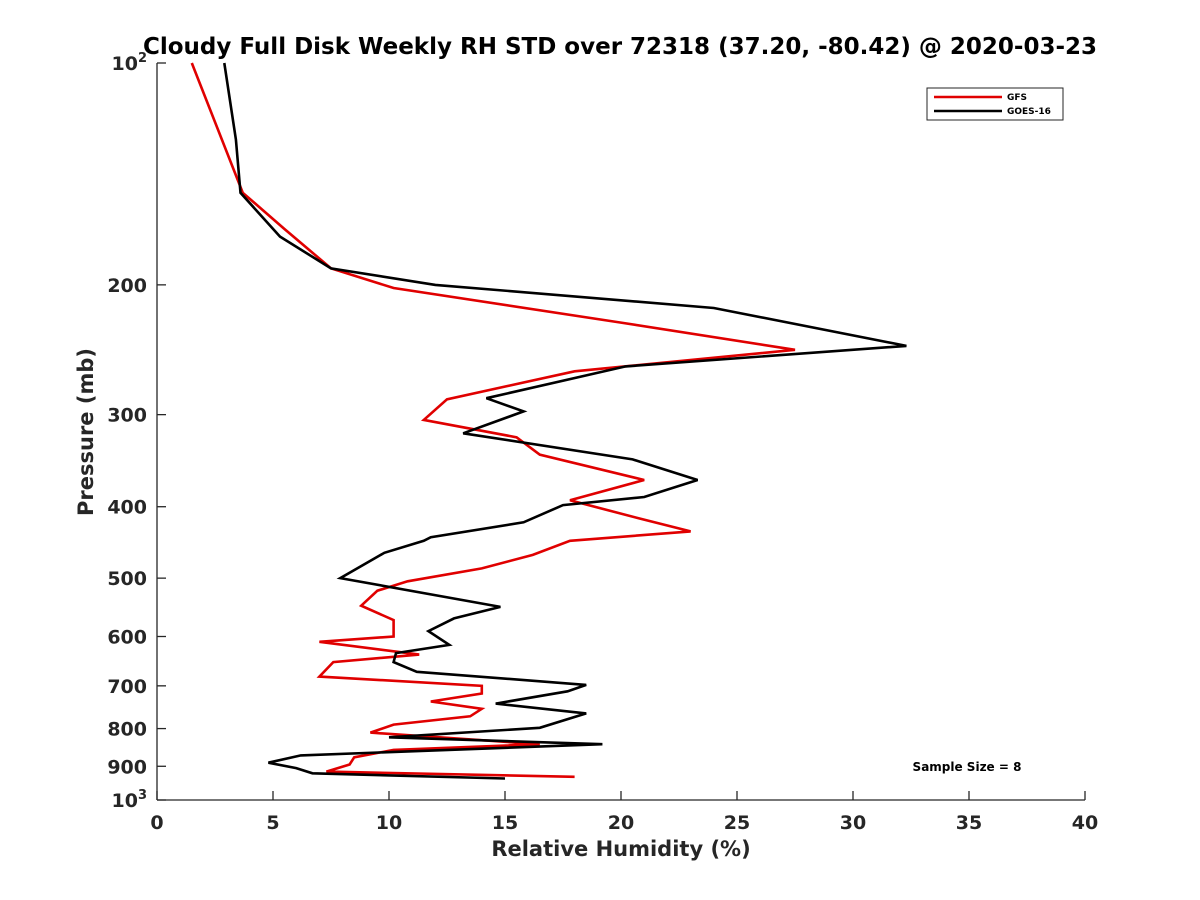 The image size is (1200, 900). I want to click on x-tick-label: 25, so click(737, 823).